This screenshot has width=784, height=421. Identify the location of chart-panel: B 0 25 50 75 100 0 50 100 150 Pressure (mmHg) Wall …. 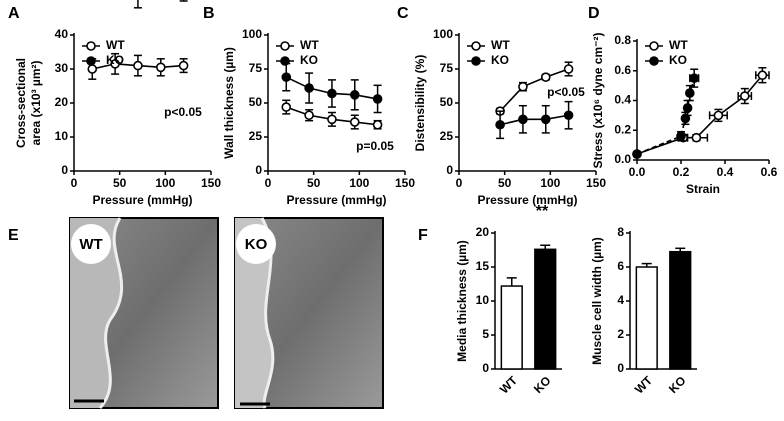
(309, 106).